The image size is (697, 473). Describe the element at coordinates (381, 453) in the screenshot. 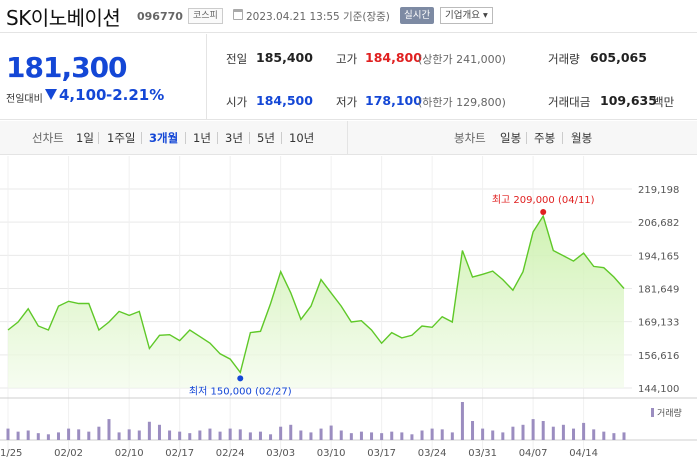

I see `x-tick-label: 03/17` at that location.